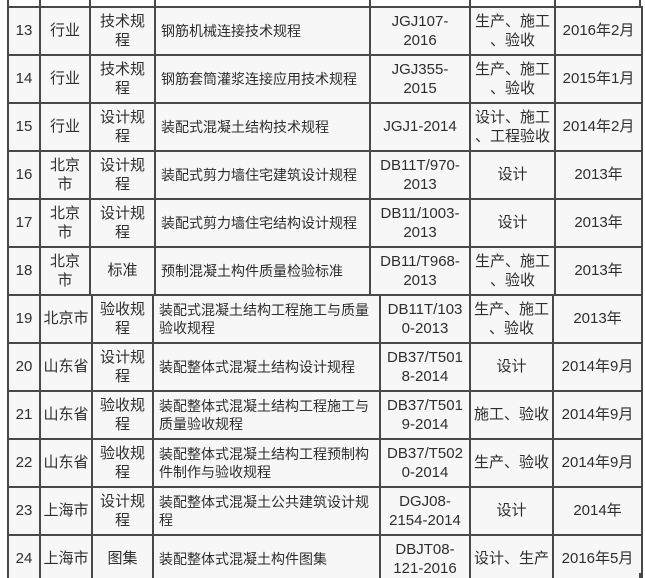  What do you see at coordinates (597, 463) in the screenshot?
I see `cell-date: 2014年9月` at bounding box center [597, 463].